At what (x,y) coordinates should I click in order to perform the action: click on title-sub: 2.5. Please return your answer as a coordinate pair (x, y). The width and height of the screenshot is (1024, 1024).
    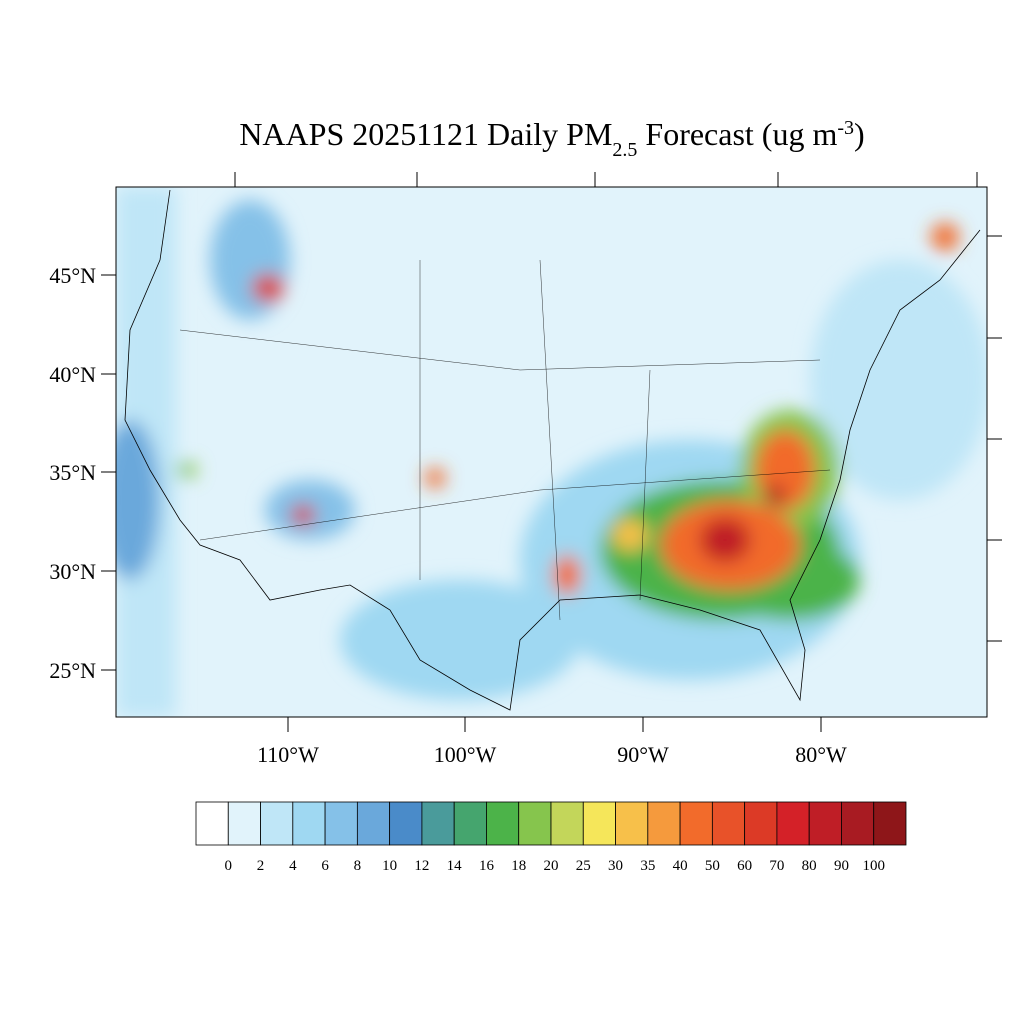
    Looking at the image, I should click on (624, 150).